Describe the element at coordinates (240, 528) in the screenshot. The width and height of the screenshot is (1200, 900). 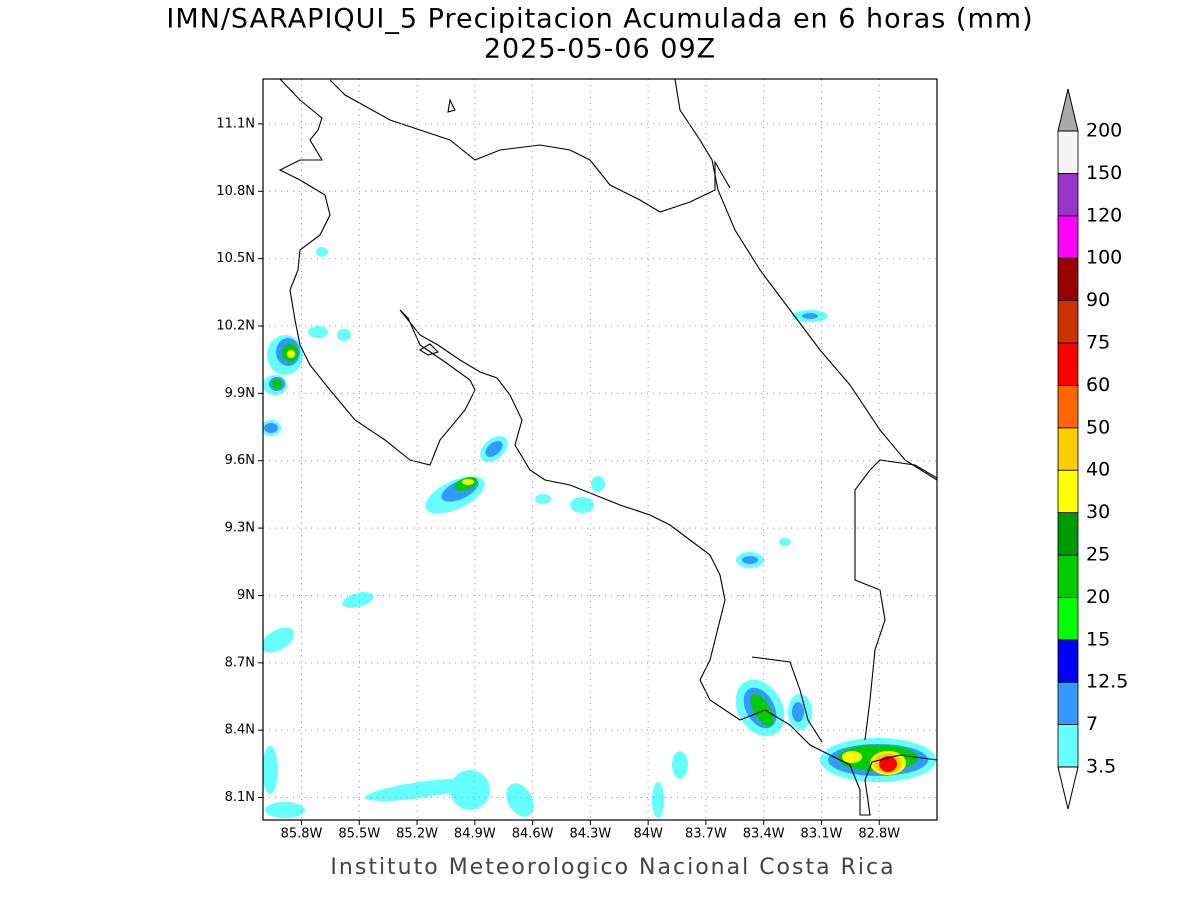
I see `y-tick-label: 9.3N` at that location.